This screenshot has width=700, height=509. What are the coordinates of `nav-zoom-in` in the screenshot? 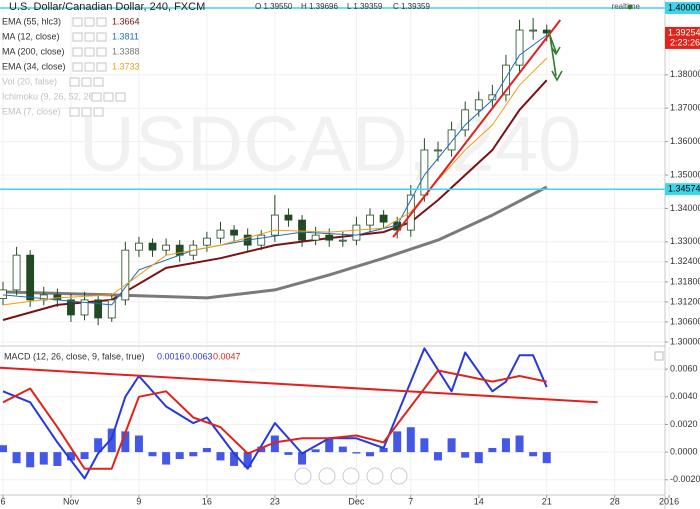 It's located at (327, 476).